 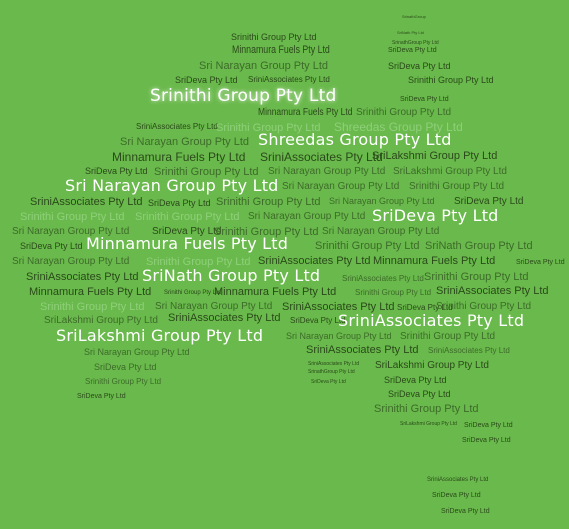 What do you see at coordinates (410, 32) in the screenshot?
I see `cloud-word: SriNath Pty Ltd` at bounding box center [410, 32].